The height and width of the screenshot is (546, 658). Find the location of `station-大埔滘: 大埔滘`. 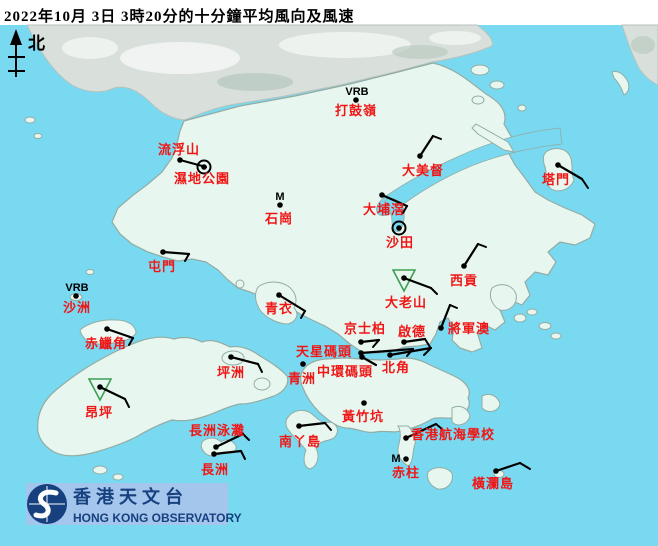

station-大埔滘: 大埔滘 is located at coordinates (386, 204).